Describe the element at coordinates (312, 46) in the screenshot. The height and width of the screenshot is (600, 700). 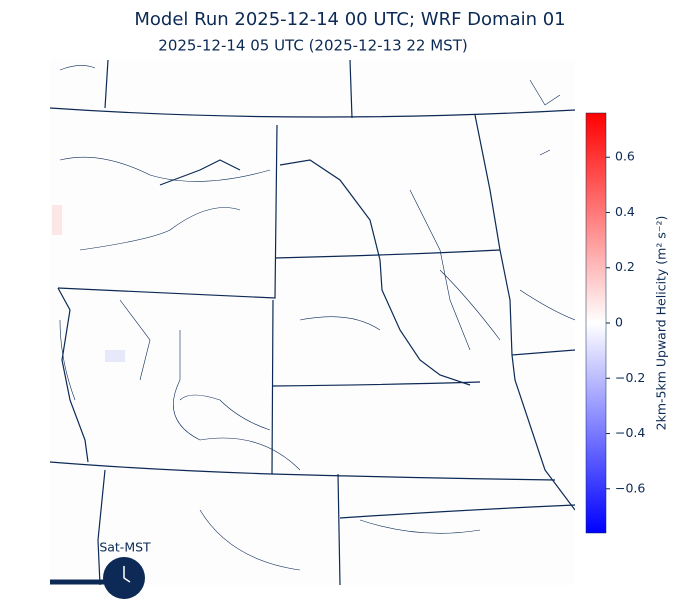
I see `subtitle: 2025-12-14 05 UTC (2025-12-13 22 MST)` at that location.